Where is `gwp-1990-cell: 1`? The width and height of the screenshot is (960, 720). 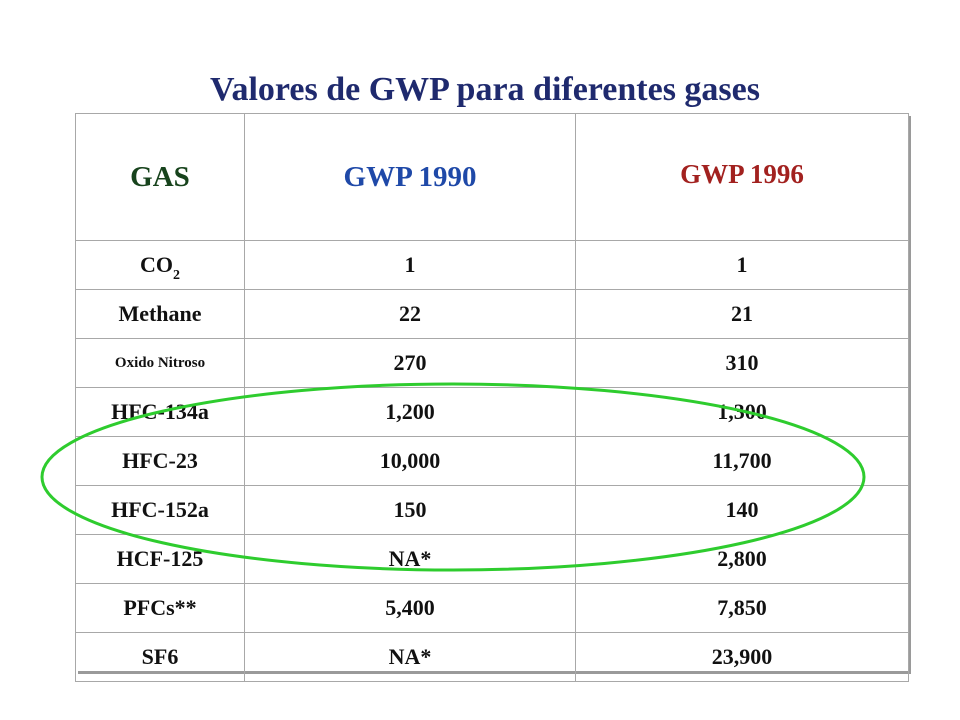 gwp-1990-cell: 1 is located at coordinates (410, 265).